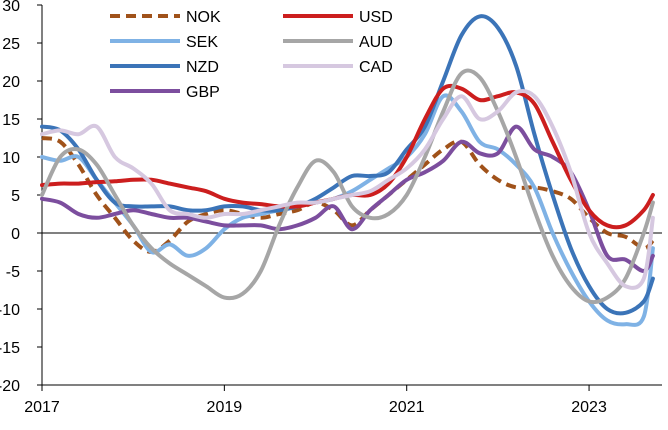 This screenshot has height=430, width=668. Describe the element at coordinates (15, 196) in the screenshot. I see `y-tick-label: 5` at that location.